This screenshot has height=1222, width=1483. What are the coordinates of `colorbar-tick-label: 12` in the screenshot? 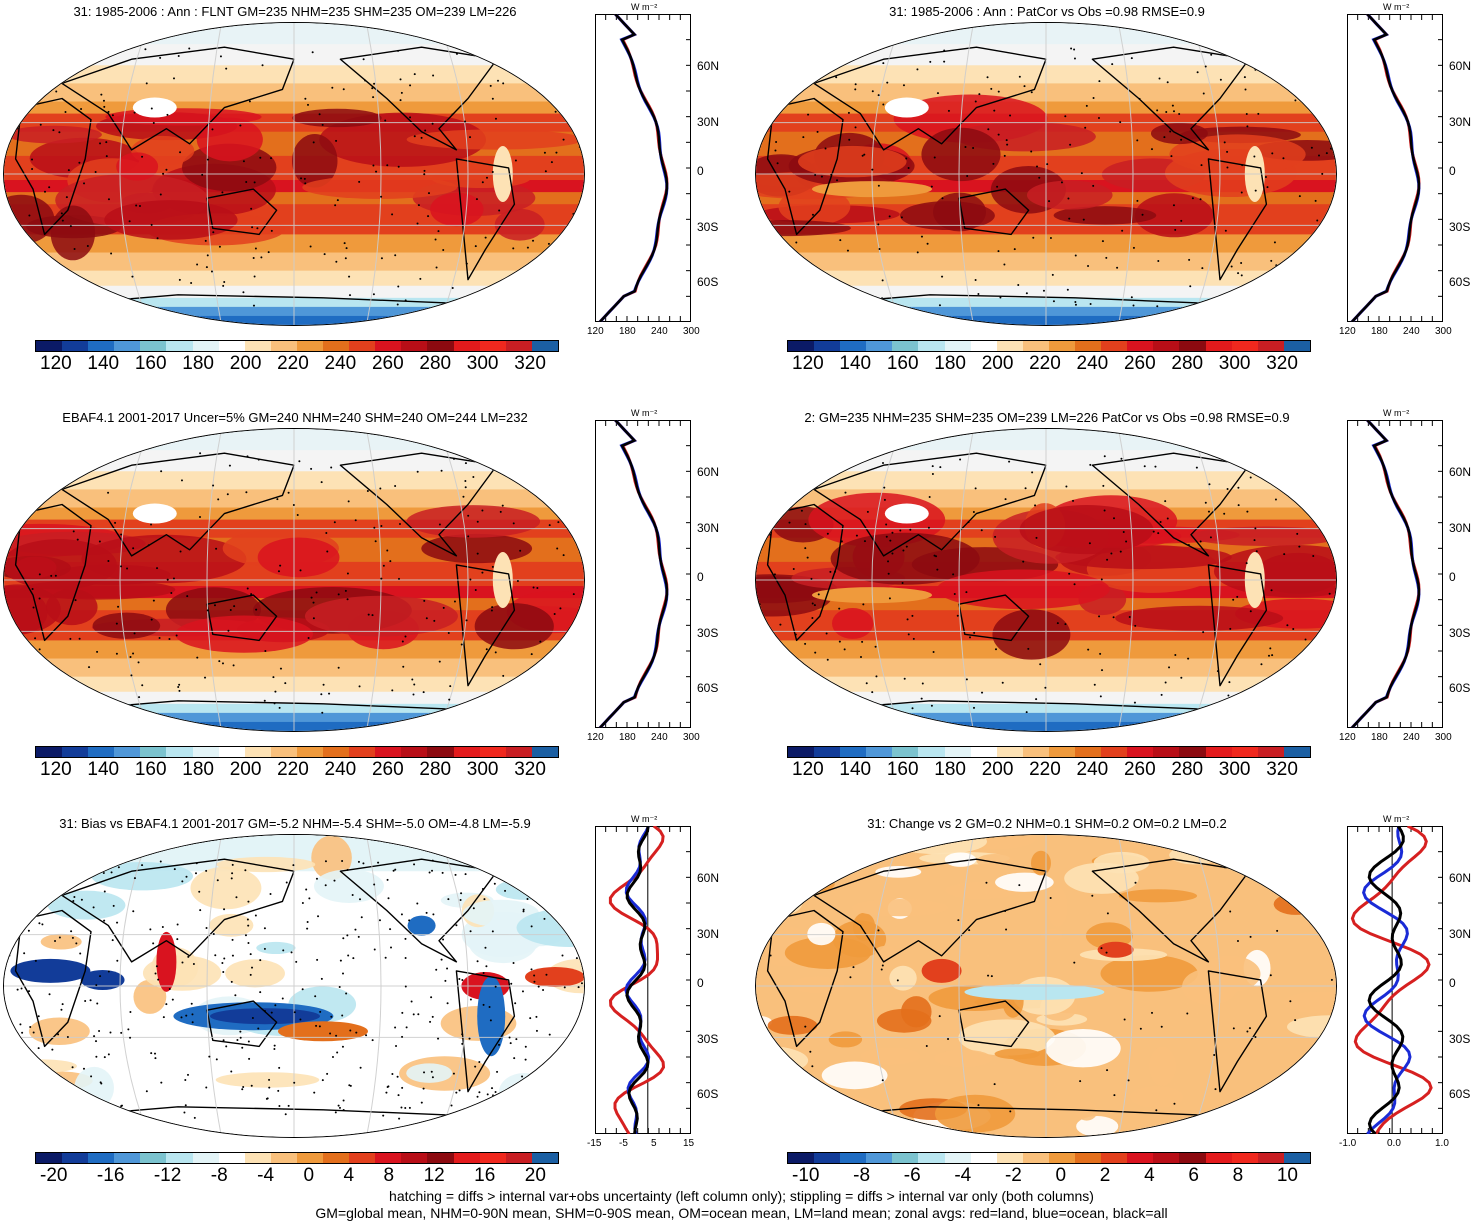 It's located at (434, 1175).